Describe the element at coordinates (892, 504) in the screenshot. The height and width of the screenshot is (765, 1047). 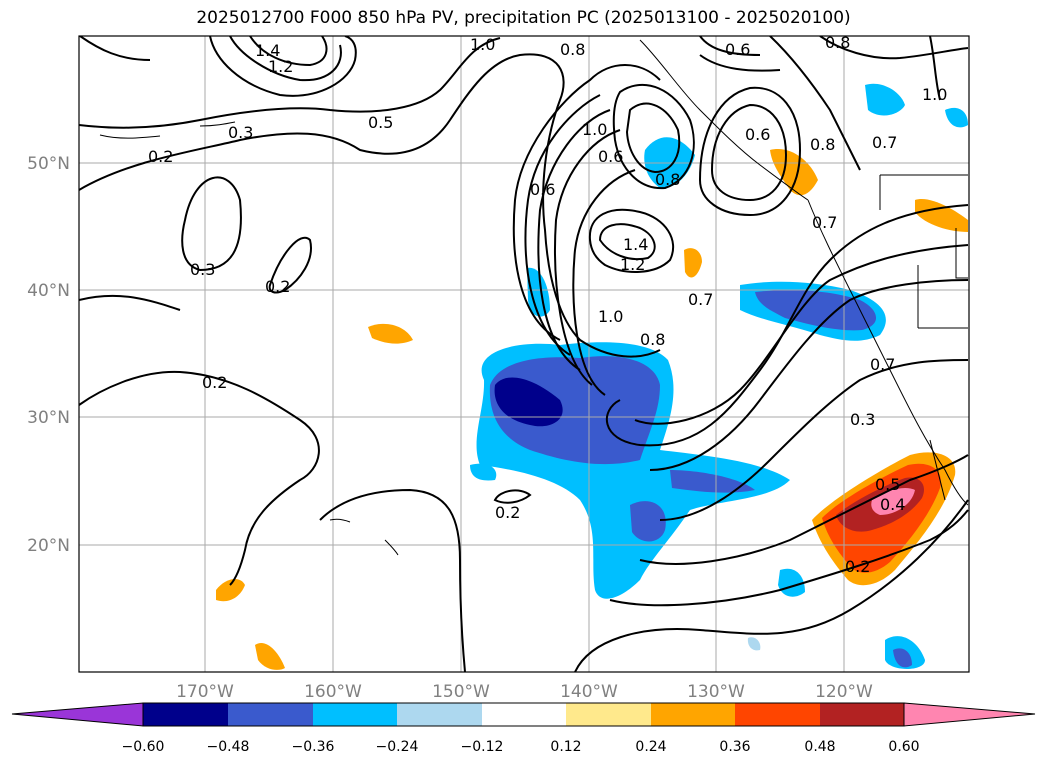
I see `contour-label: 0.4` at that location.